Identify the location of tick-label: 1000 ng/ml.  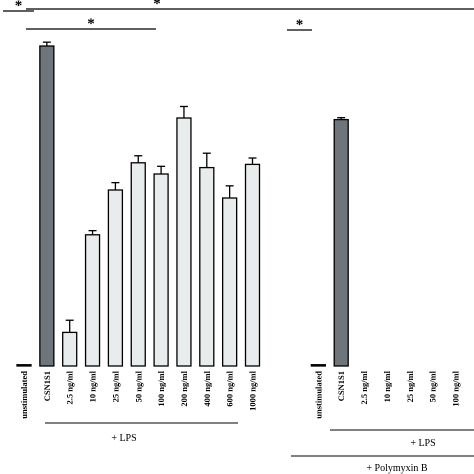
(253, 390).